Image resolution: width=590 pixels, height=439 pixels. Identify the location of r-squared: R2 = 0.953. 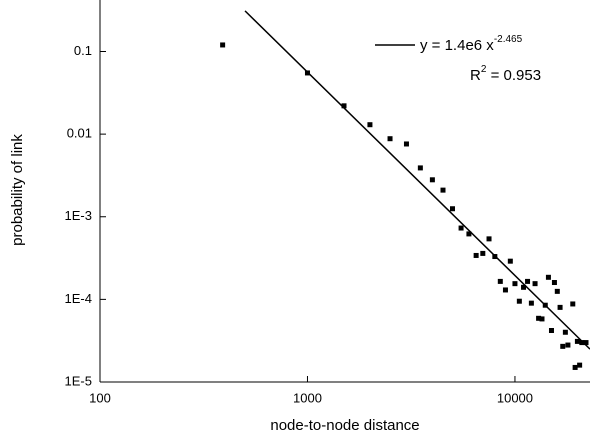
(505, 74).